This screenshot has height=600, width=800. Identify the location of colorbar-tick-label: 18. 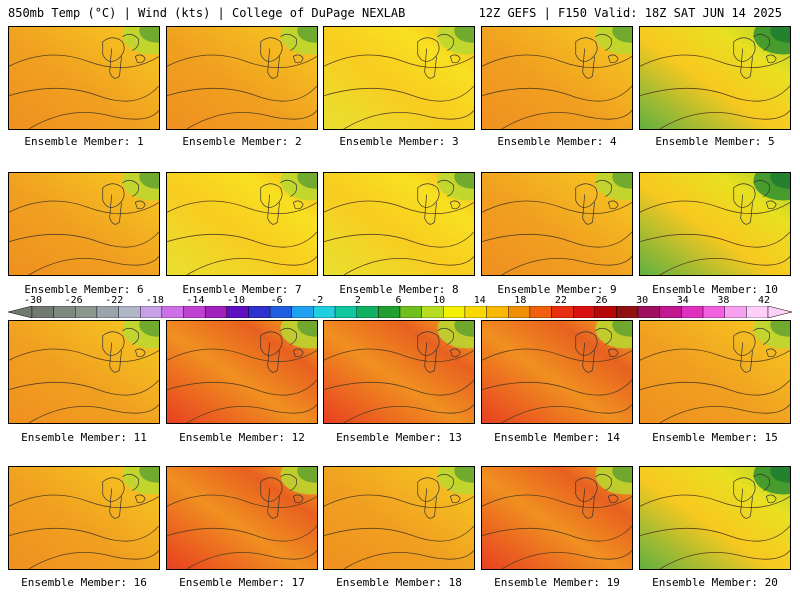
(520, 300).